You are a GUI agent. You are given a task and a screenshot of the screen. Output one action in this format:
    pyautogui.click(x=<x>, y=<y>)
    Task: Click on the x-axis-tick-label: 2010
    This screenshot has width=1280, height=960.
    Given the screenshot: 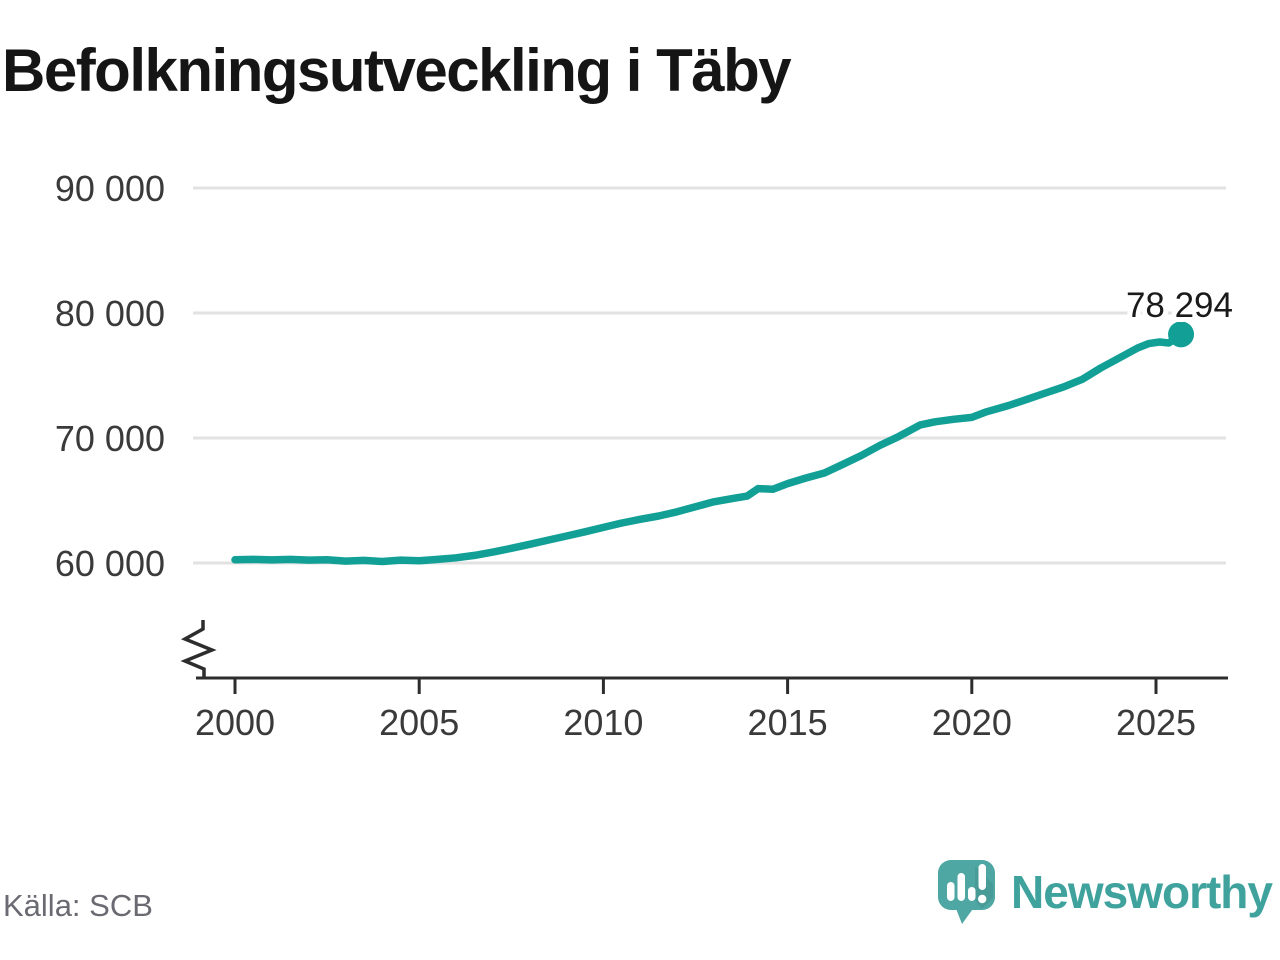 What is the action you would take?
    pyautogui.click(x=603, y=722)
    